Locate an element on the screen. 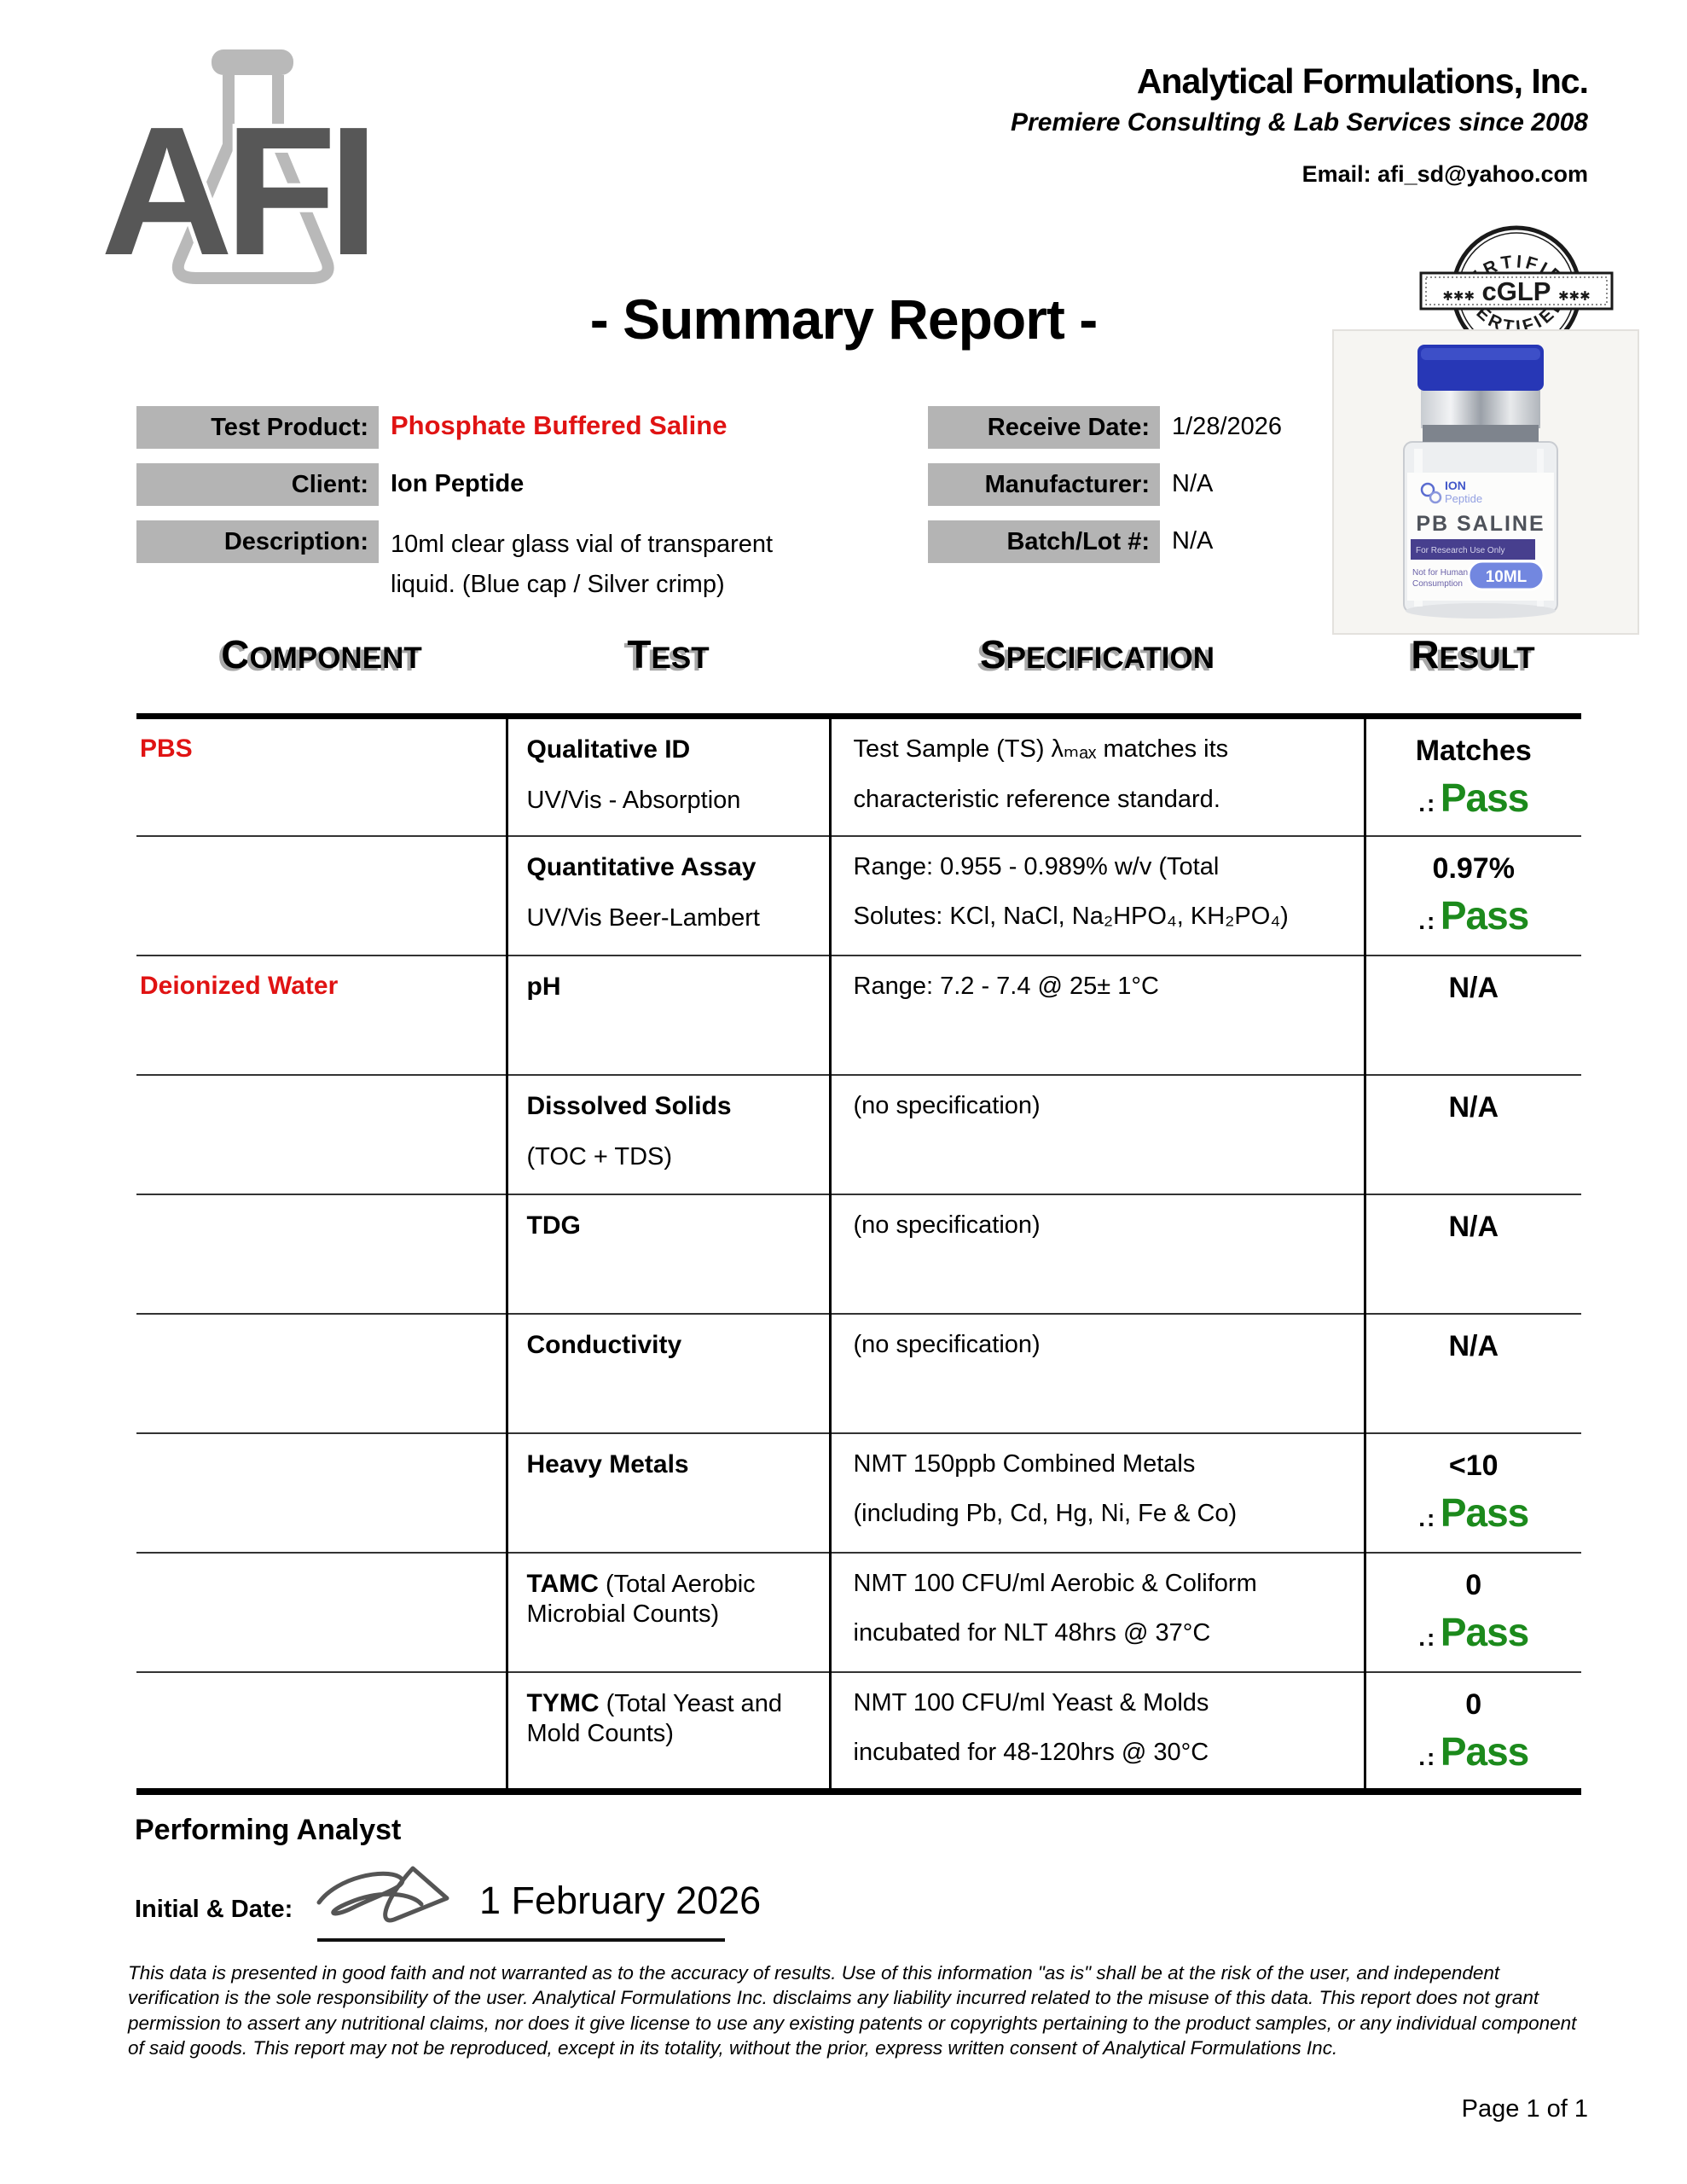 The image size is (1687, 2184). table-row: Conductivity (no specification) N/A is located at coordinates (859, 1372).